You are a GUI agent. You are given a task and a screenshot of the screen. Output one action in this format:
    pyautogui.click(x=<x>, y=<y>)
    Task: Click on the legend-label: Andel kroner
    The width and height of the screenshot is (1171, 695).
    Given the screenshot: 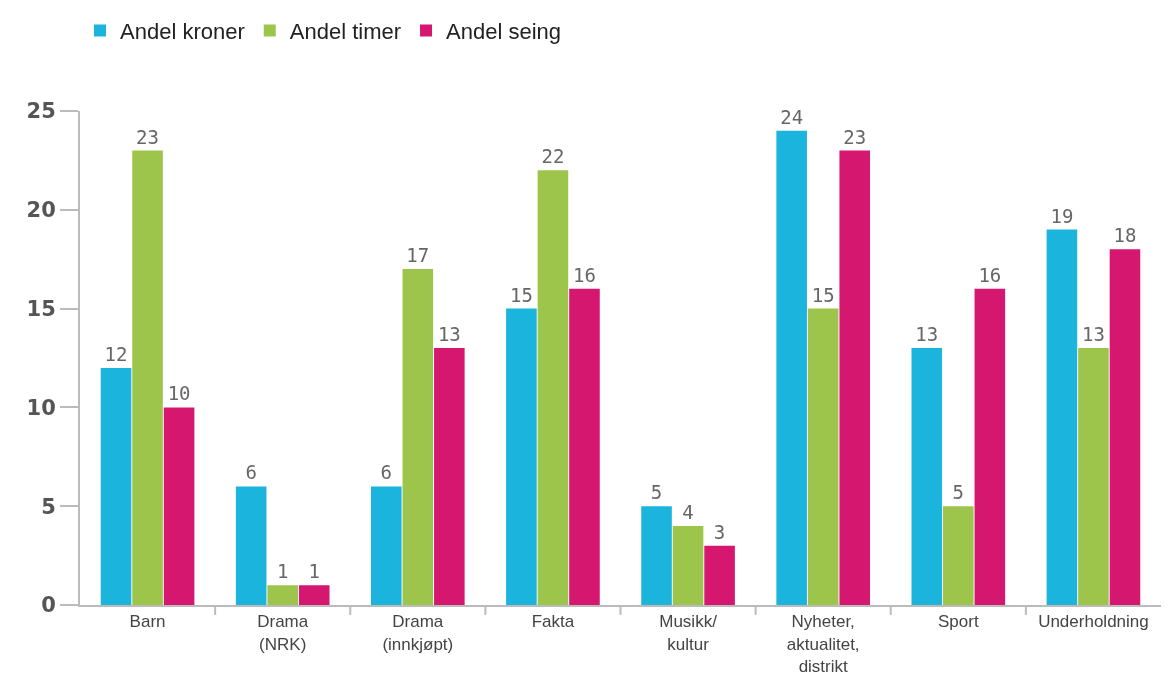 What is the action you would take?
    pyautogui.click(x=182, y=32)
    